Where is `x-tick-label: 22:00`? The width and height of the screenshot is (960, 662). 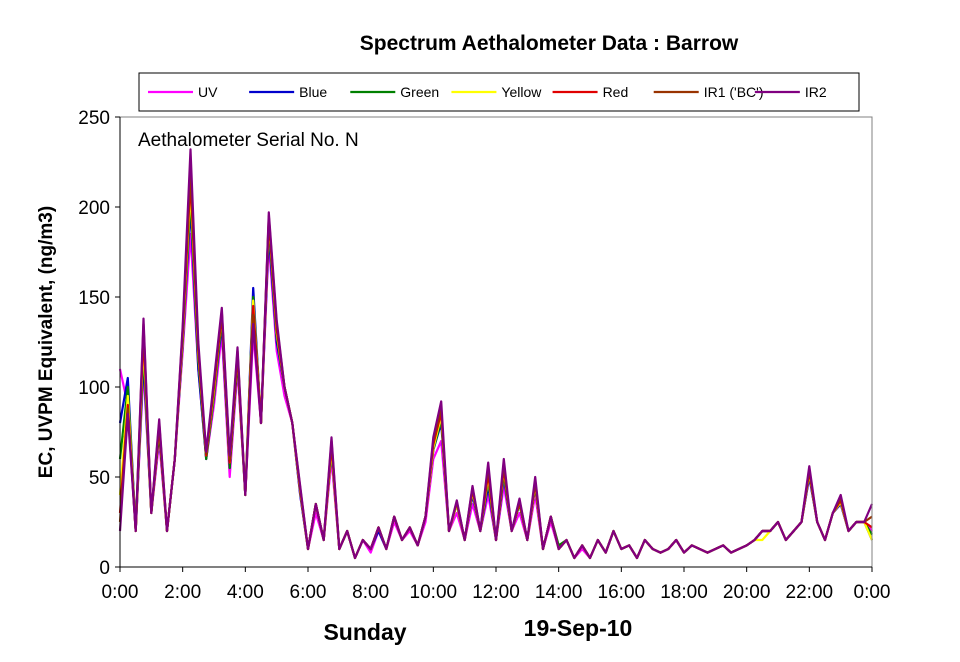
x-tick-label: 22:00 is located at coordinates (810, 592).